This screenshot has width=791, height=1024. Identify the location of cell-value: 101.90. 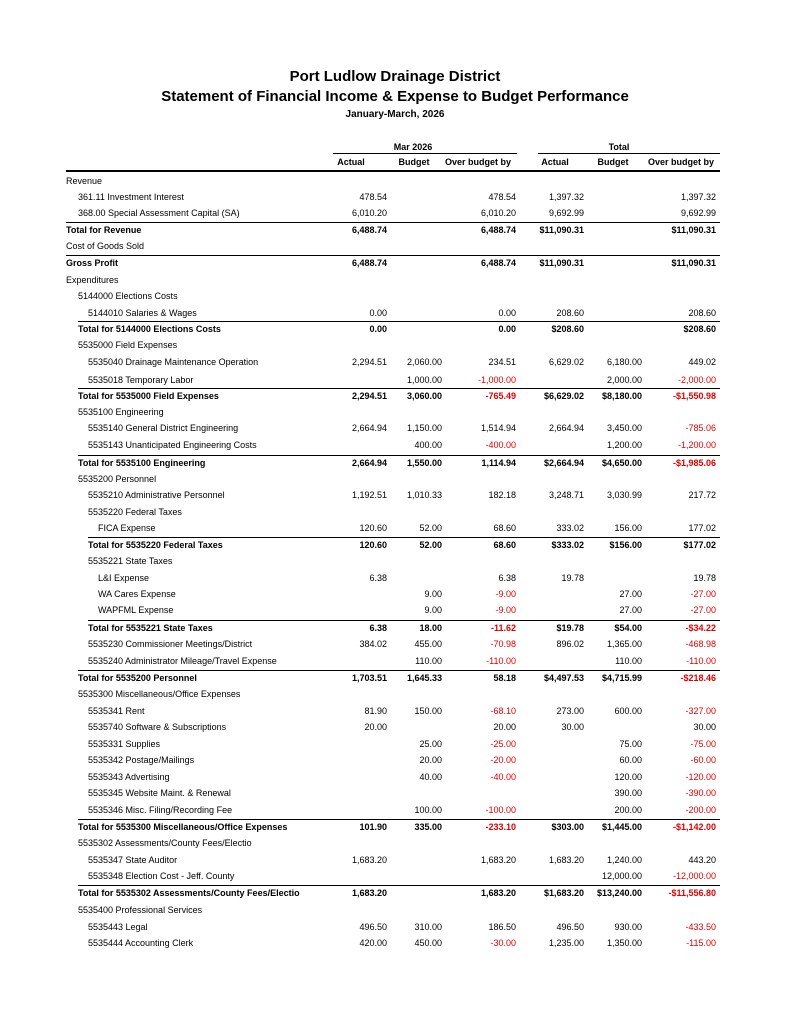
(373, 827).